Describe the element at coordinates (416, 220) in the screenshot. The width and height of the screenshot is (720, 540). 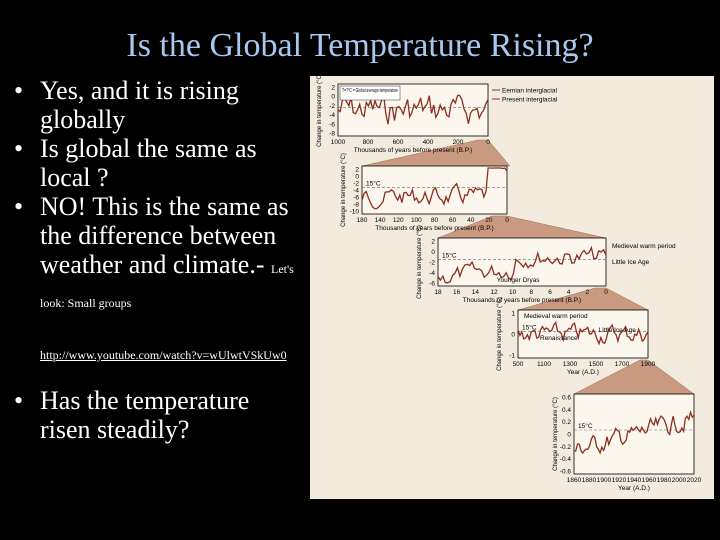
I see `x-tick-label: 100` at that location.